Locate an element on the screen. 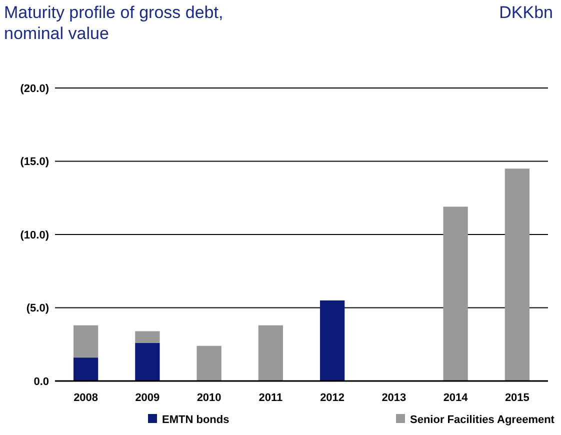 Image resolution: width=561 pixels, height=435 pixels. x-tick-label: 2012 is located at coordinates (332, 398).